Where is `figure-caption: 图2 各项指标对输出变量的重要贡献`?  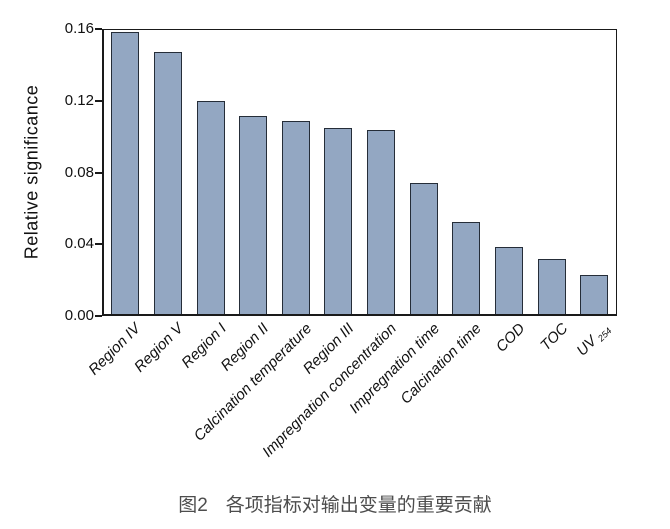 figure-caption: 图2 各项指标对输出变量的重要贡献 is located at coordinates (335, 503).